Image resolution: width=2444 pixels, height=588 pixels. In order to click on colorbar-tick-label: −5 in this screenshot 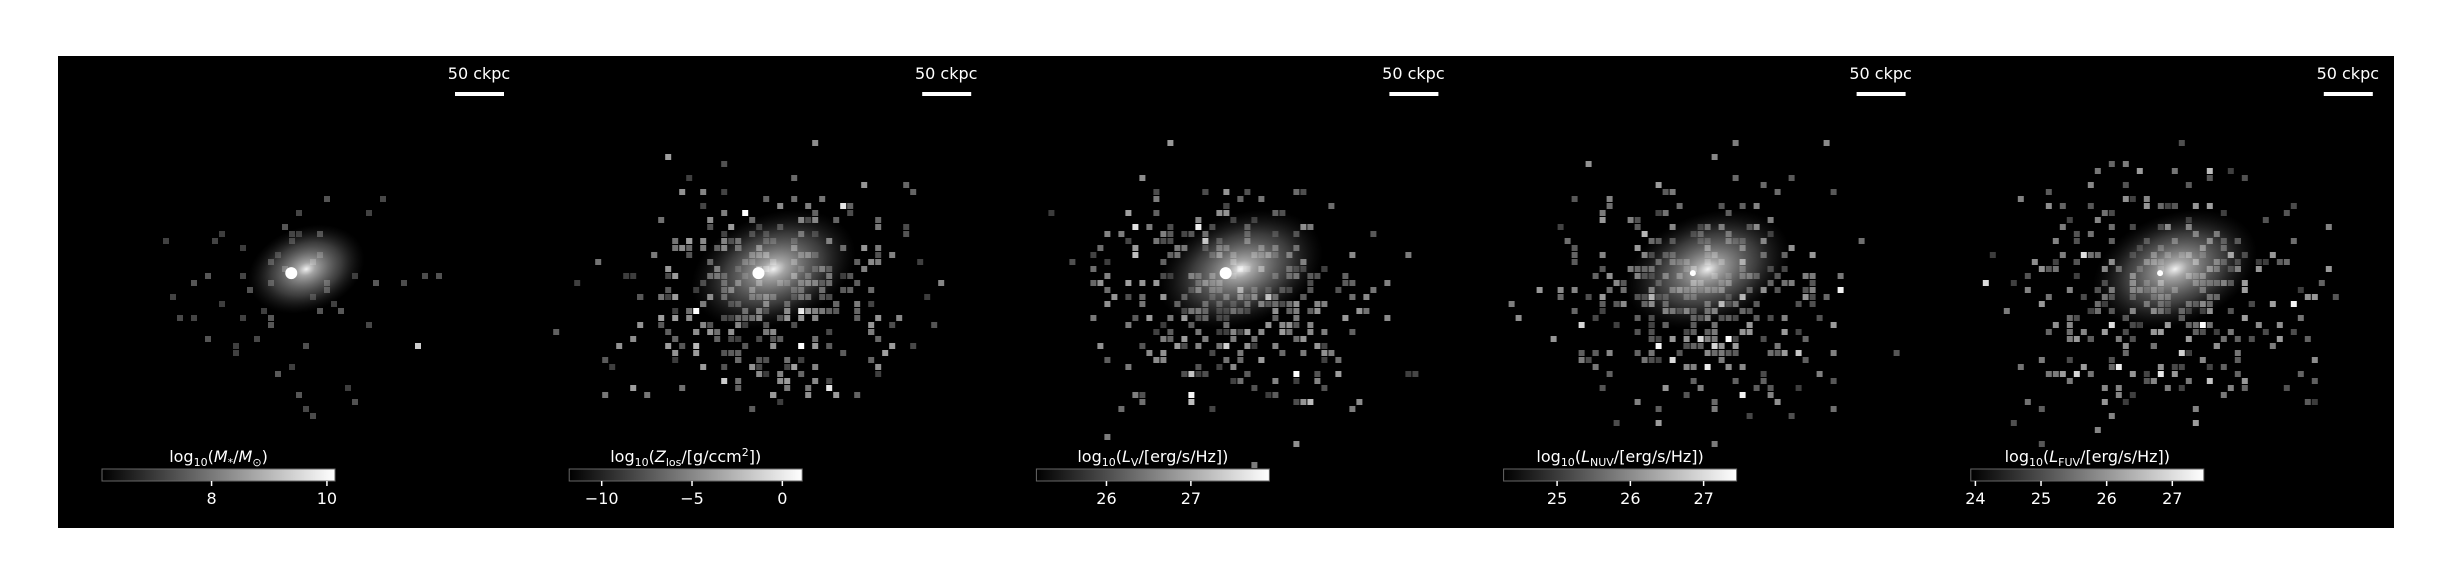, I will do `click(692, 498)`.